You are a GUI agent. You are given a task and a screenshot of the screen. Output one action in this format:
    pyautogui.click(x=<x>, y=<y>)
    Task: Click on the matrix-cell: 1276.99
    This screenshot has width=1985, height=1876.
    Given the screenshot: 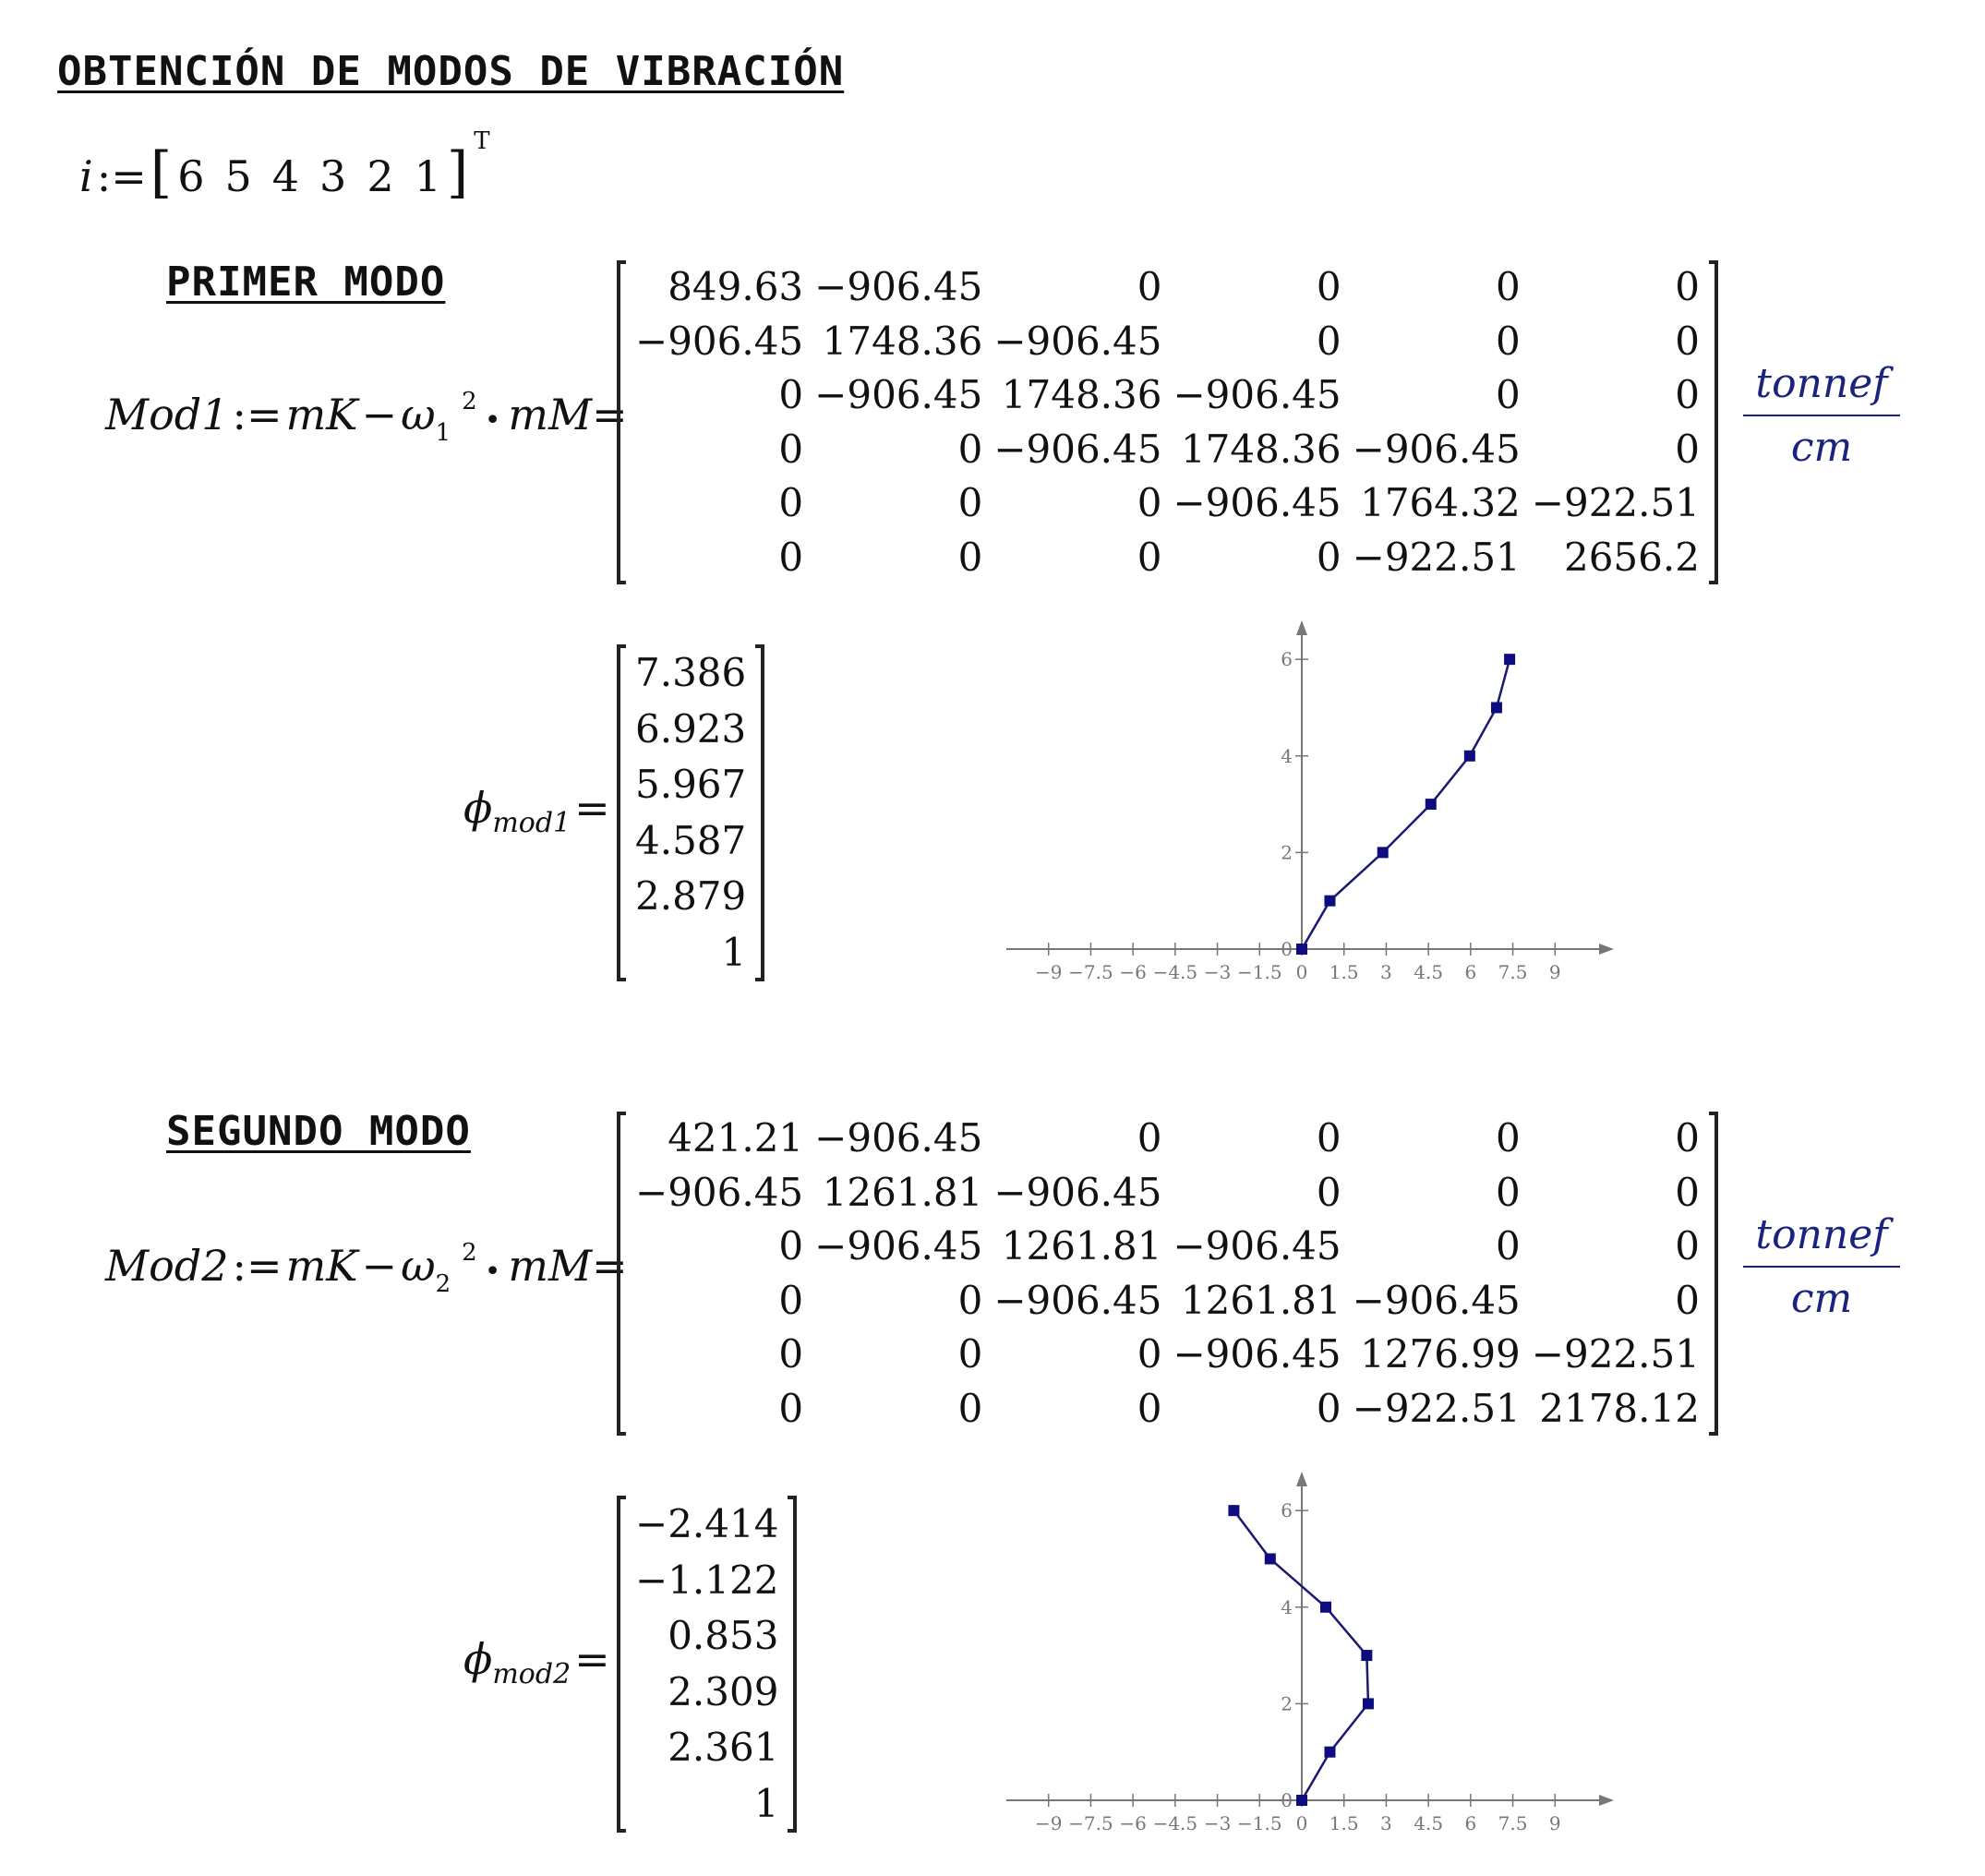 What is the action you would take?
    pyautogui.click(x=1440, y=1354)
    